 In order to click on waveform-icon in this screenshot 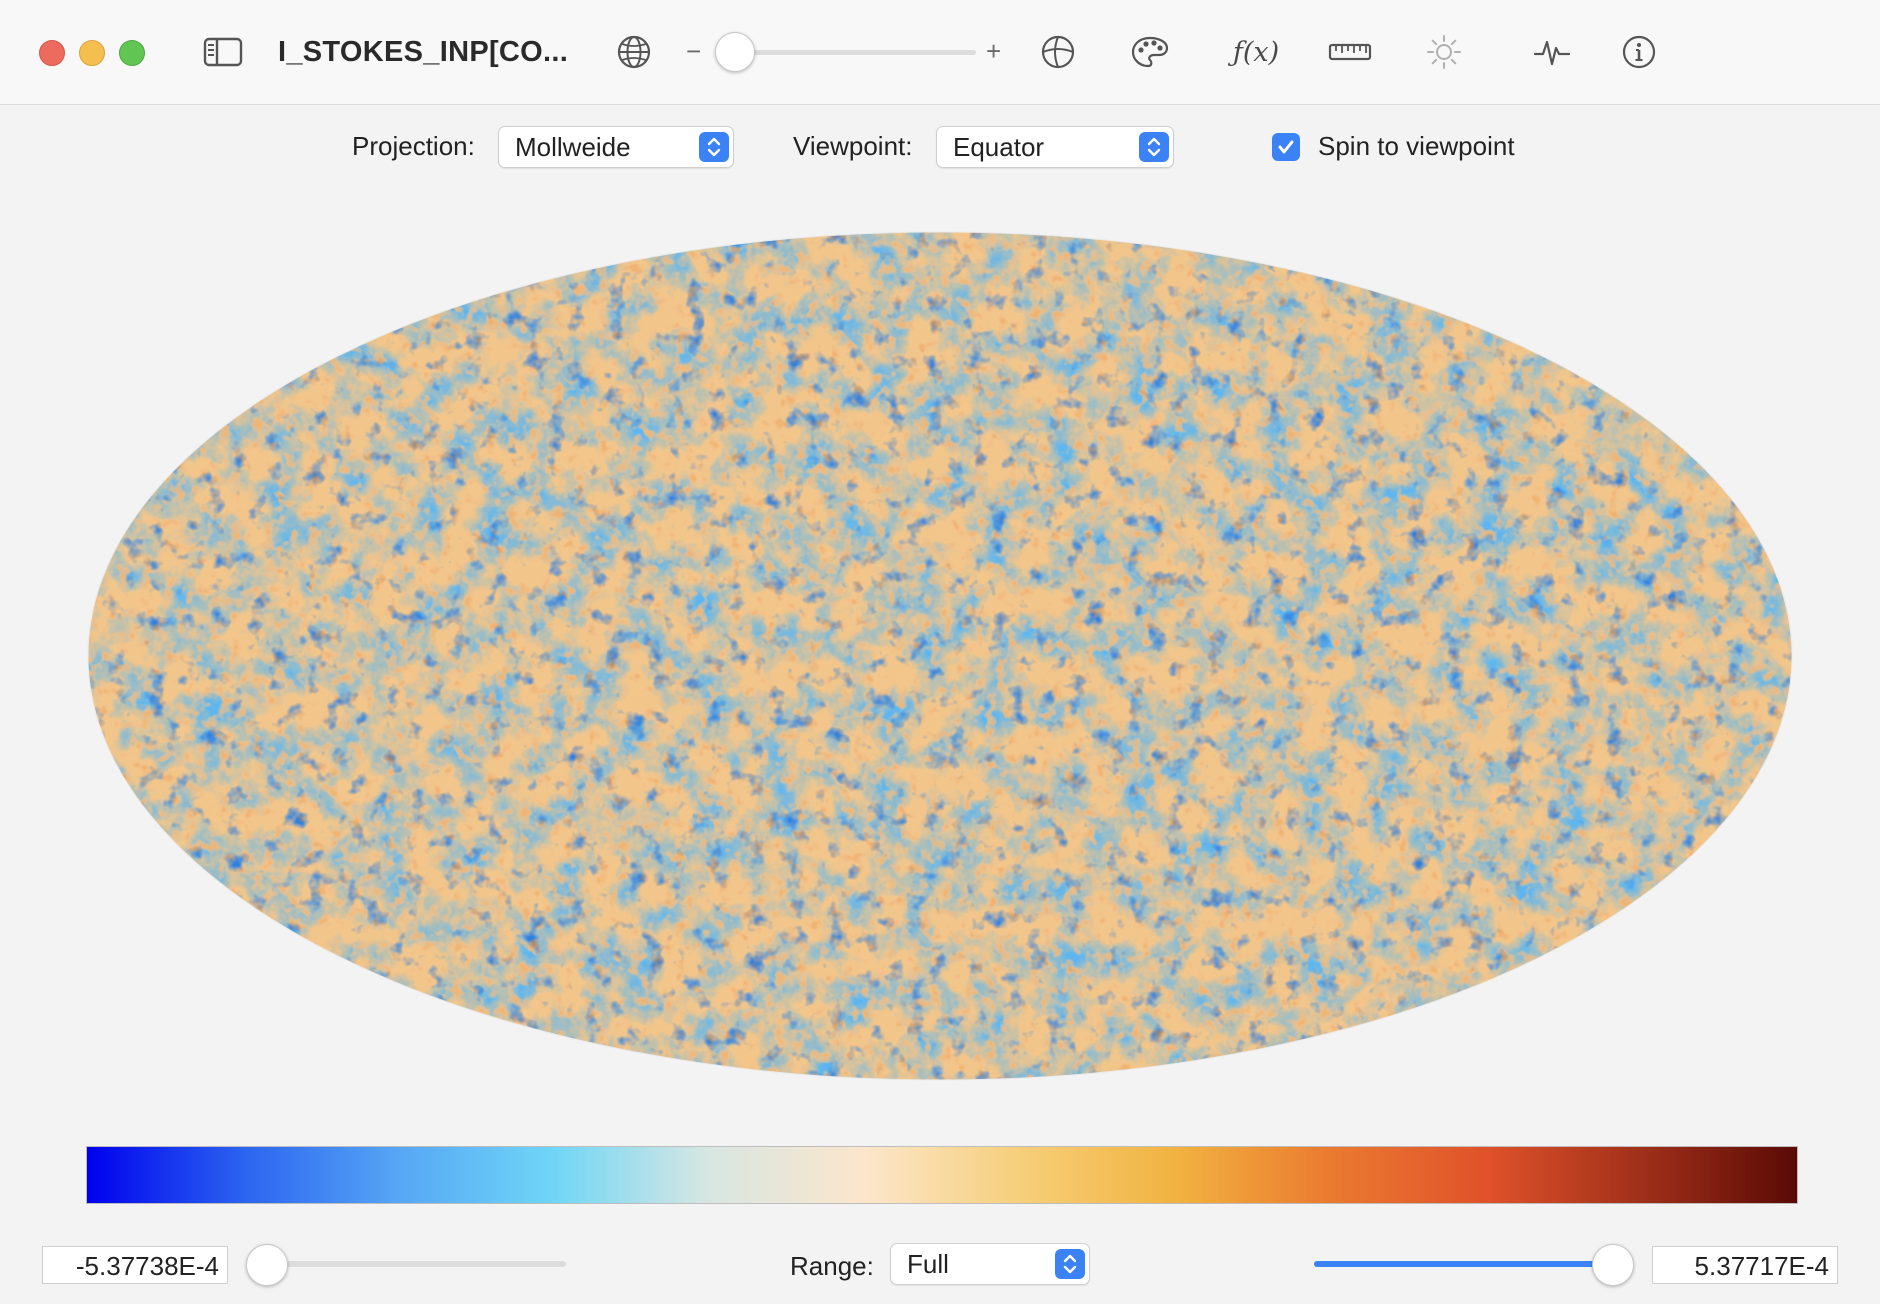, I will do `click(1552, 52)`.